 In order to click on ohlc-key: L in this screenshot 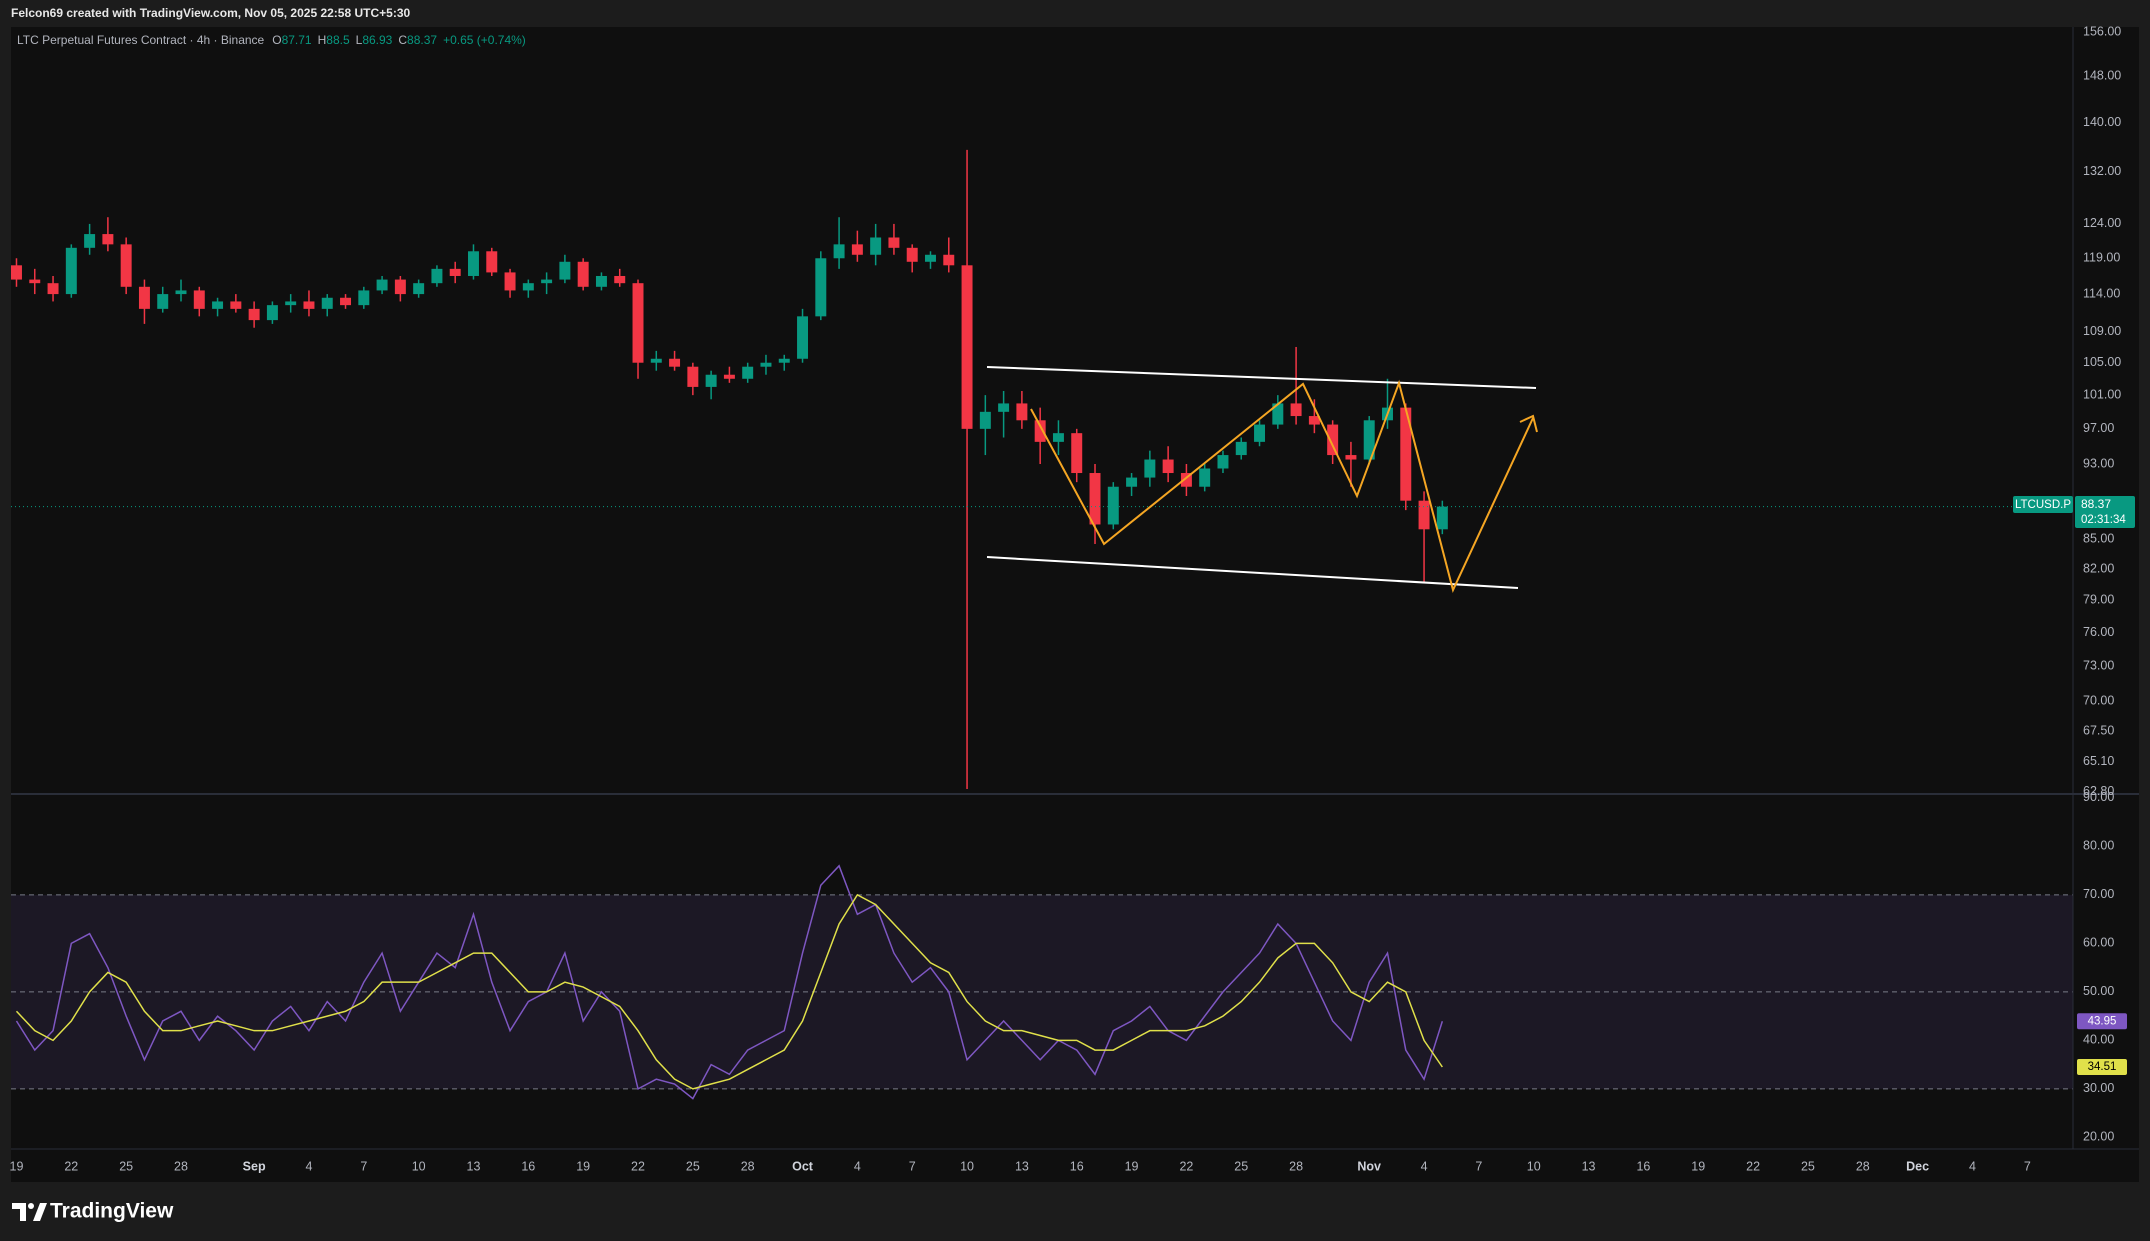, I will do `click(359, 40)`.